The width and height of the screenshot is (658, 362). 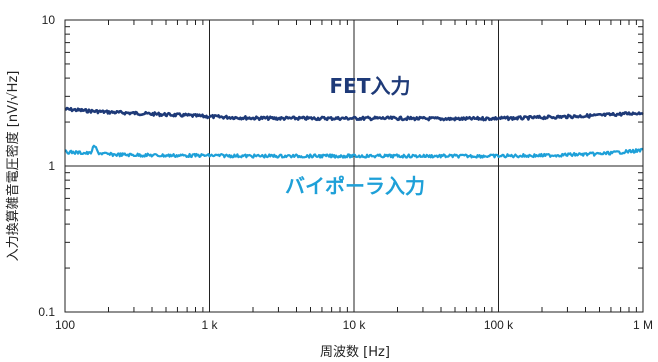 I want to click on x-axis-label: 周波数 [Hz], so click(x=355, y=352).